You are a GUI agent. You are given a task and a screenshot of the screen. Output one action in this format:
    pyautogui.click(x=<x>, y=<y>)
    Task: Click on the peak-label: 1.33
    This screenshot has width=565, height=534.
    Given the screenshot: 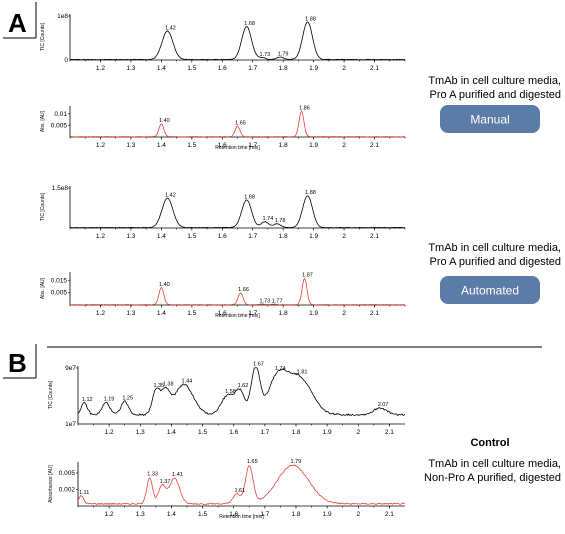 What is the action you would take?
    pyautogui.click(x=152, y=474)
    